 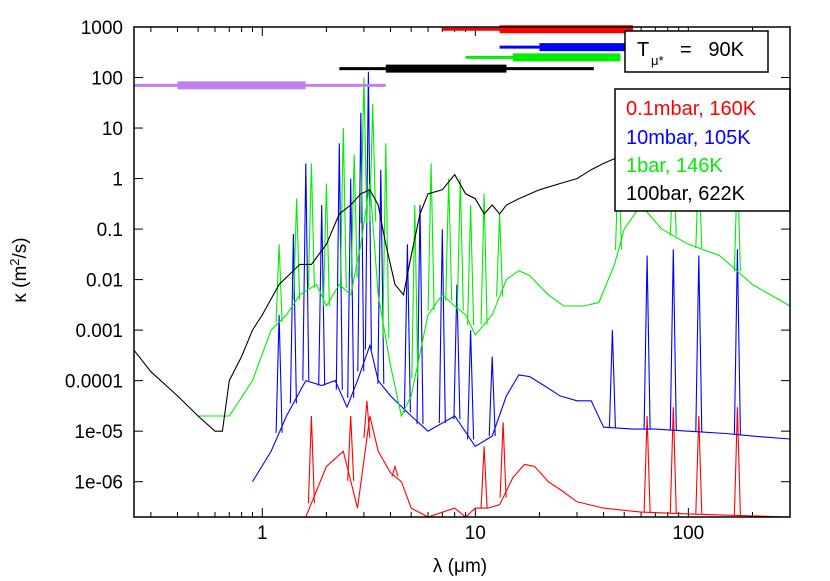 I want to click on y-tick-label-0: 1e-06, so click(x=98, y=483).